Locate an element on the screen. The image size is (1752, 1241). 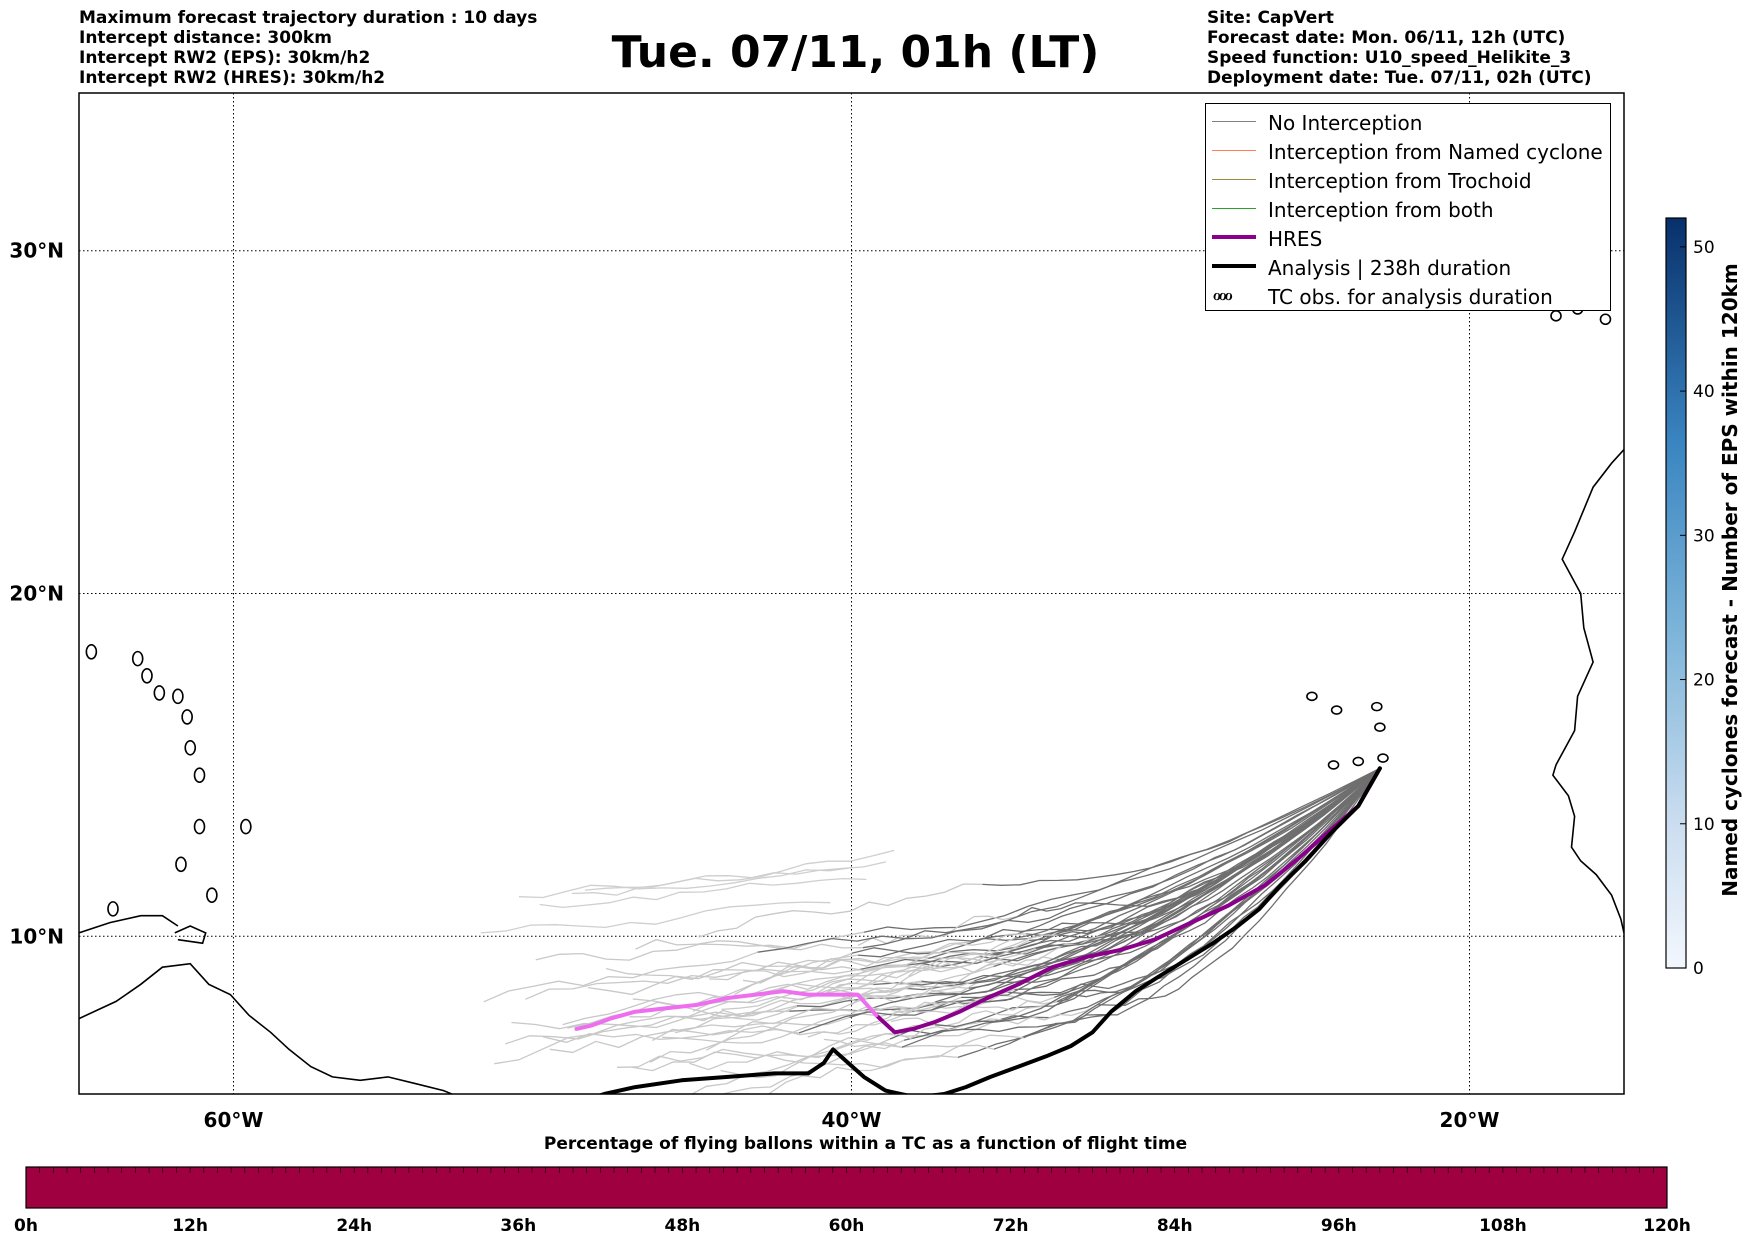
bottom-colorbar-tick-label: 24h is located at coordinates (354, 1226).